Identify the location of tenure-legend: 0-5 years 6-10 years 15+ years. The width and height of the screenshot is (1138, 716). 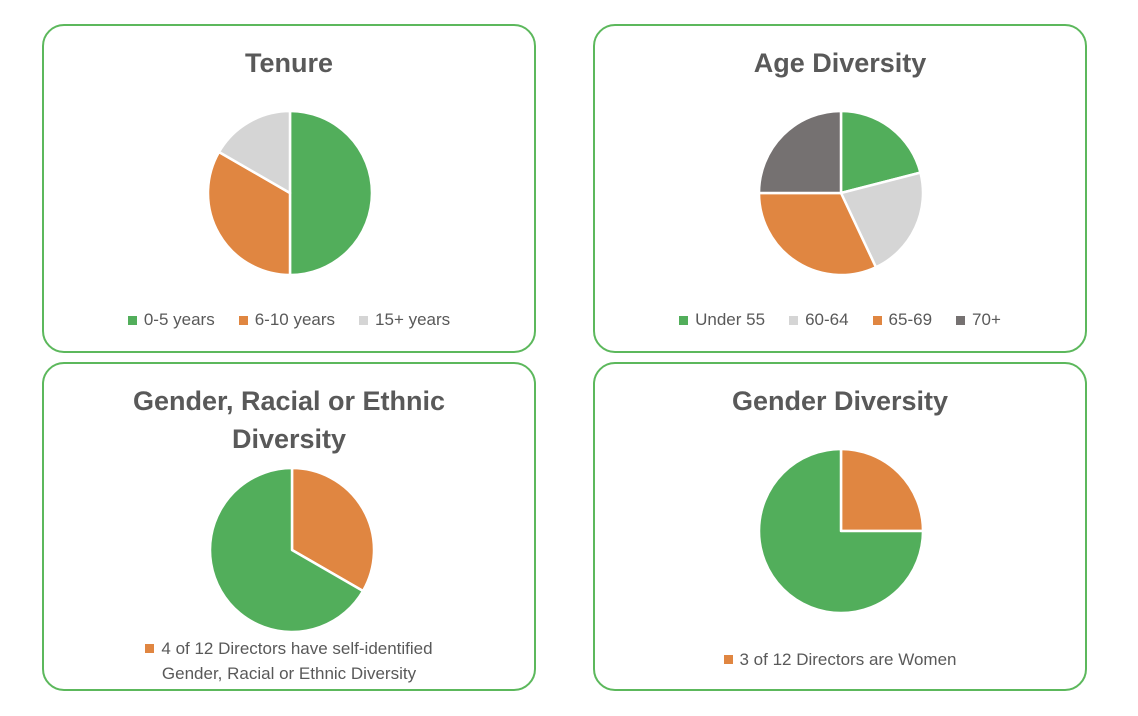
(289, 320).